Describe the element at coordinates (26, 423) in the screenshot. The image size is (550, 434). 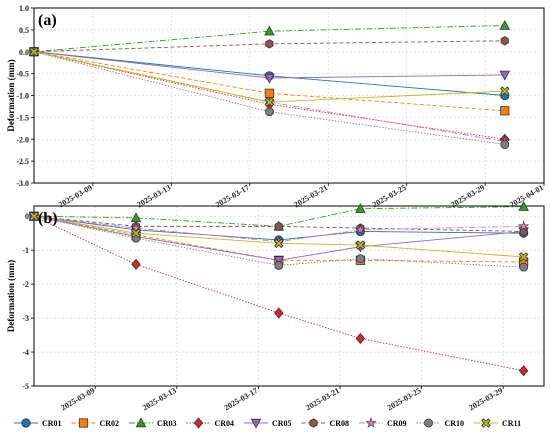
I see `legend-marker-cr01` at that location.